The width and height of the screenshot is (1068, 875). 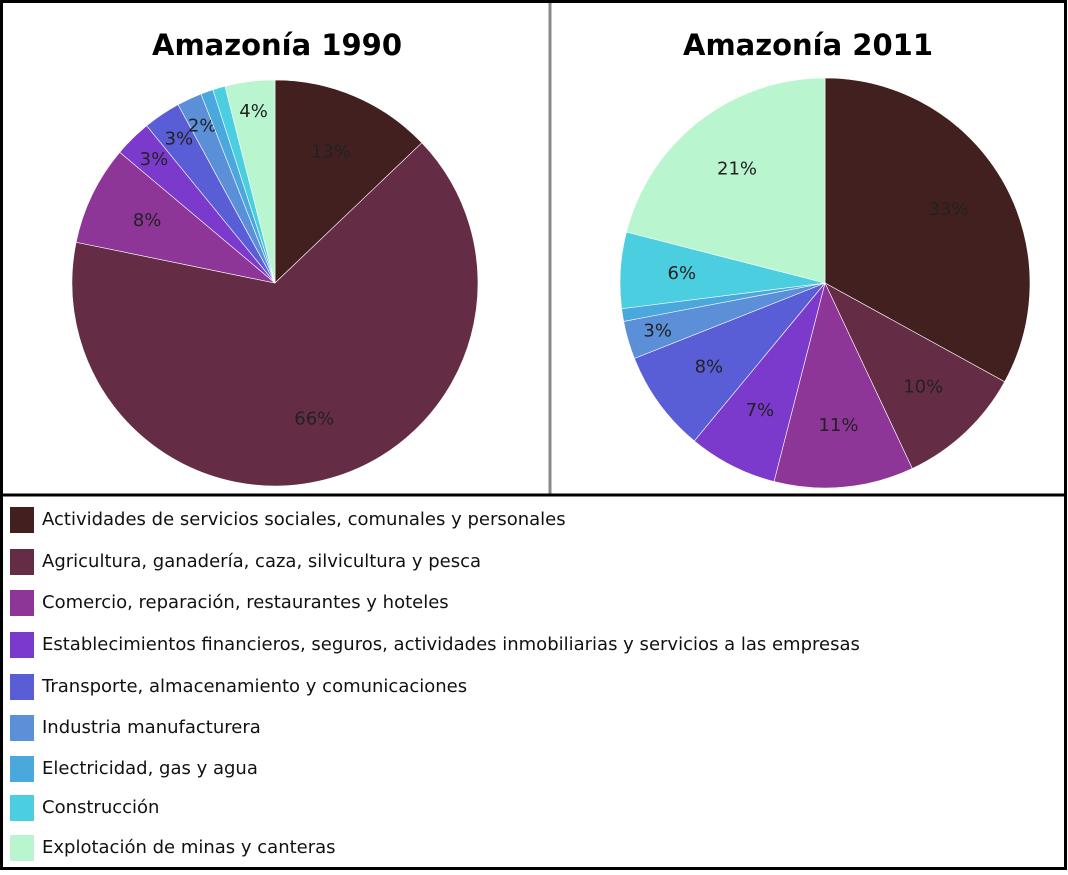 I want to click on data-label: 21%, so click(x=737, y=169).